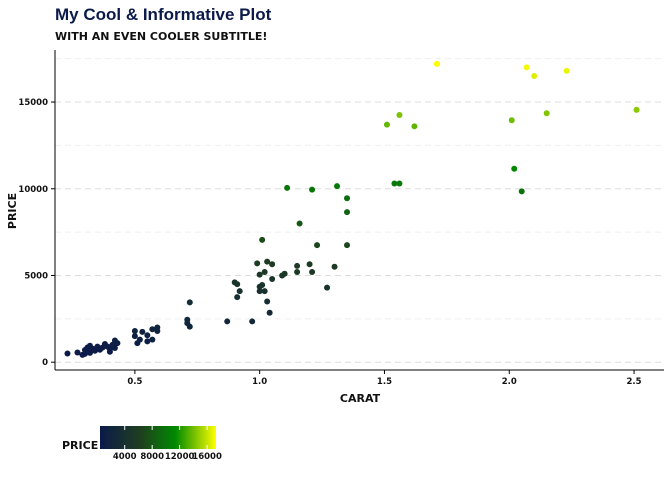 Image resolution: width=672 pixels, height=480 pixels. What do you see at coordinates (161, 36) in the screenshot?
I see `chart-subtitle: WITH AN EVEN COOLER SUBTITLE!` at bounding box center [161, 36].